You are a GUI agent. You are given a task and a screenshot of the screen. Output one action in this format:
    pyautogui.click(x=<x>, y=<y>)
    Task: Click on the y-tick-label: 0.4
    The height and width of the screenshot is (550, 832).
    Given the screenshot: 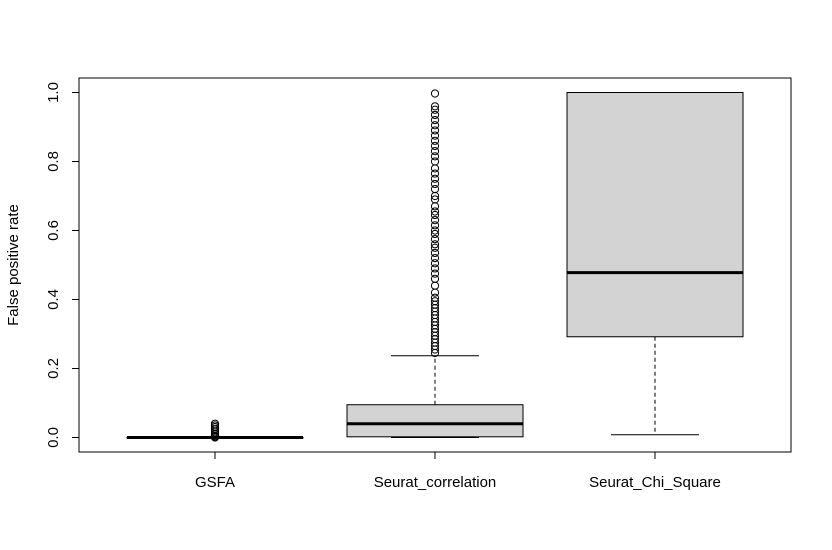 What is the action you would take?
    pyautogui.click(x=53, y=299)
    